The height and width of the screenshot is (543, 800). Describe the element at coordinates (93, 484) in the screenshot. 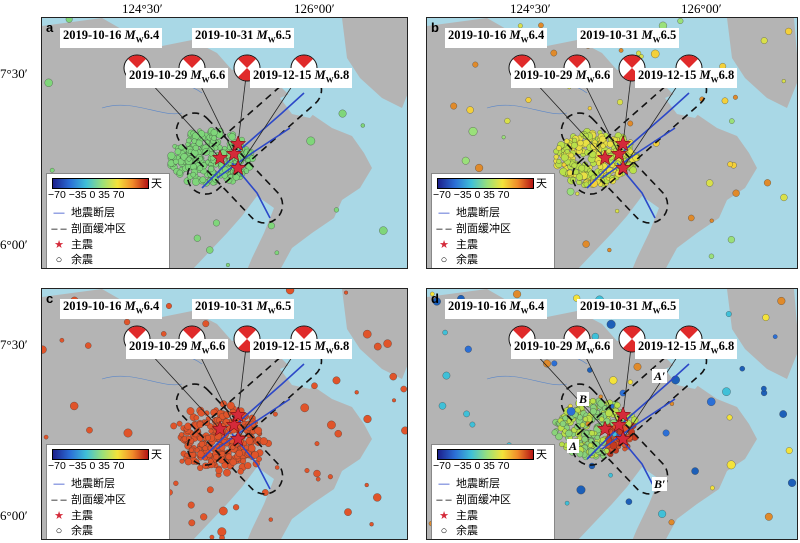

I see `legend-fault-label: 地震断层` at that location.